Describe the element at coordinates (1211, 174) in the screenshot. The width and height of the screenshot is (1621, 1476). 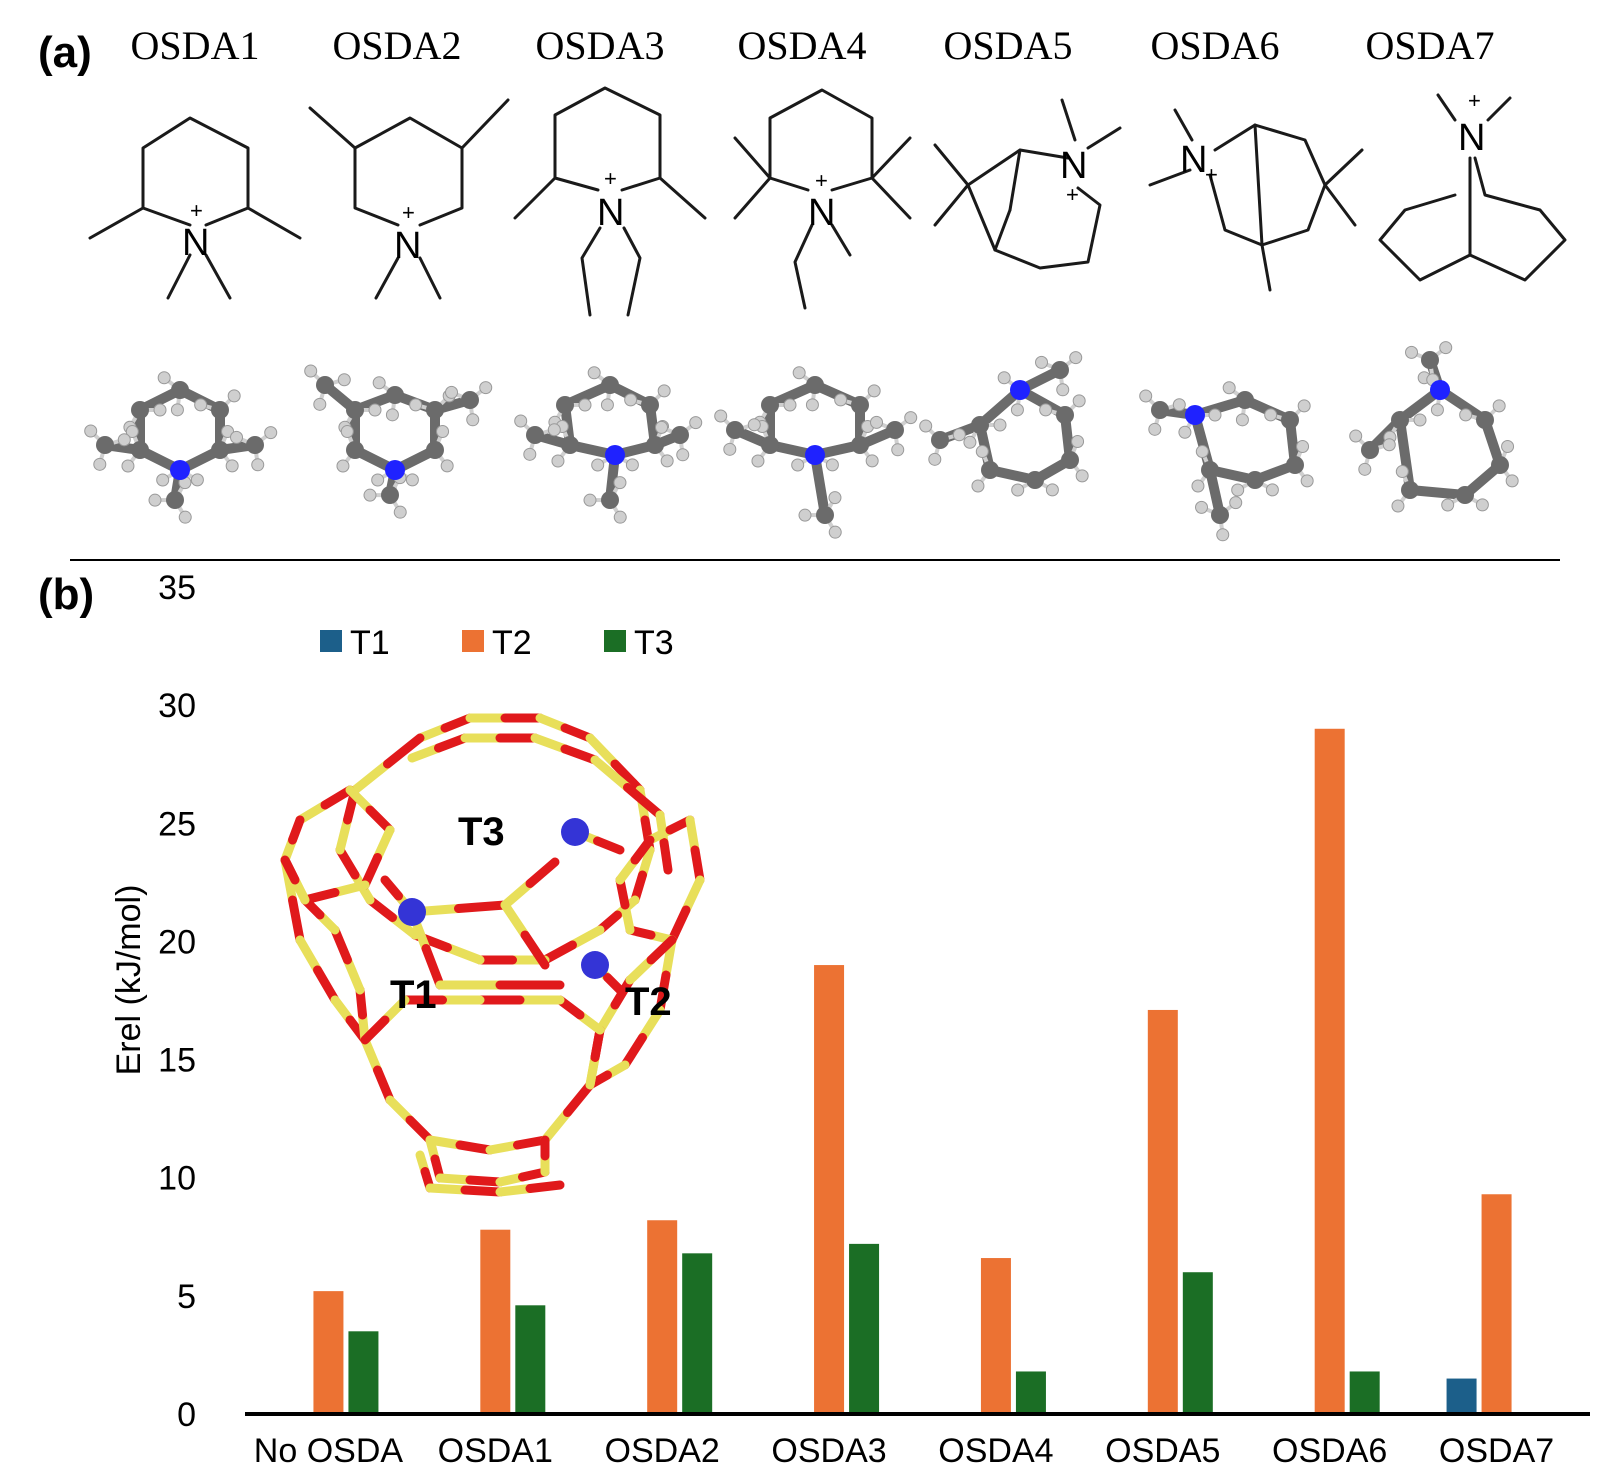
I see `osda6-charge-label: +` at that location.